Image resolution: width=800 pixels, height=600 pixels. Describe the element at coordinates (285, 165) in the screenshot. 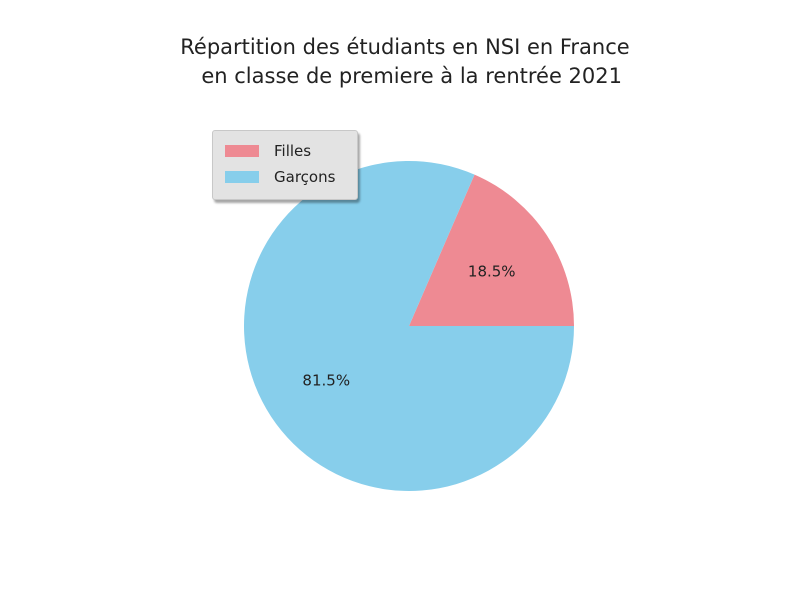

I see `legend: Filles Garçons` at that location.